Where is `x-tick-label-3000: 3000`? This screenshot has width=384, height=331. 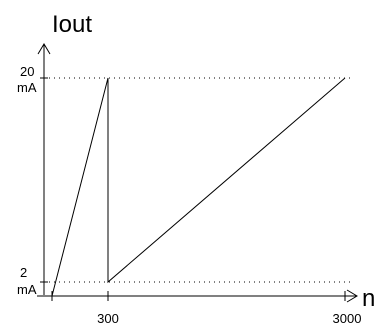
x-tick-label-3000: 3000 is located at coordinates (347, 318).